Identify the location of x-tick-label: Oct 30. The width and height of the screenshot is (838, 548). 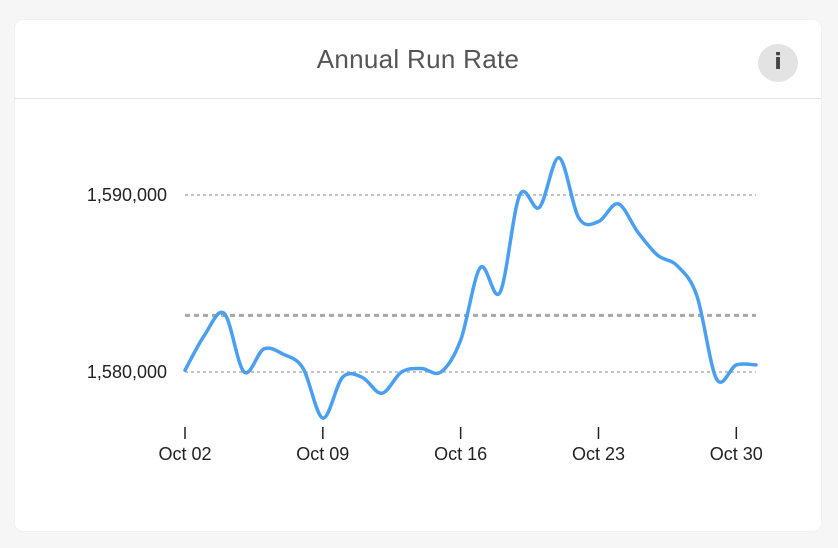
(736, 454).